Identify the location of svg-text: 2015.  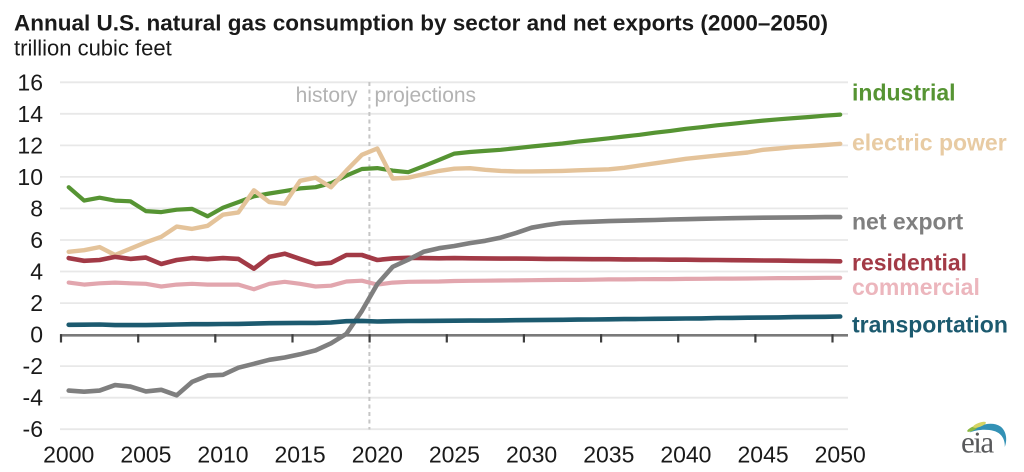
(300, 455).